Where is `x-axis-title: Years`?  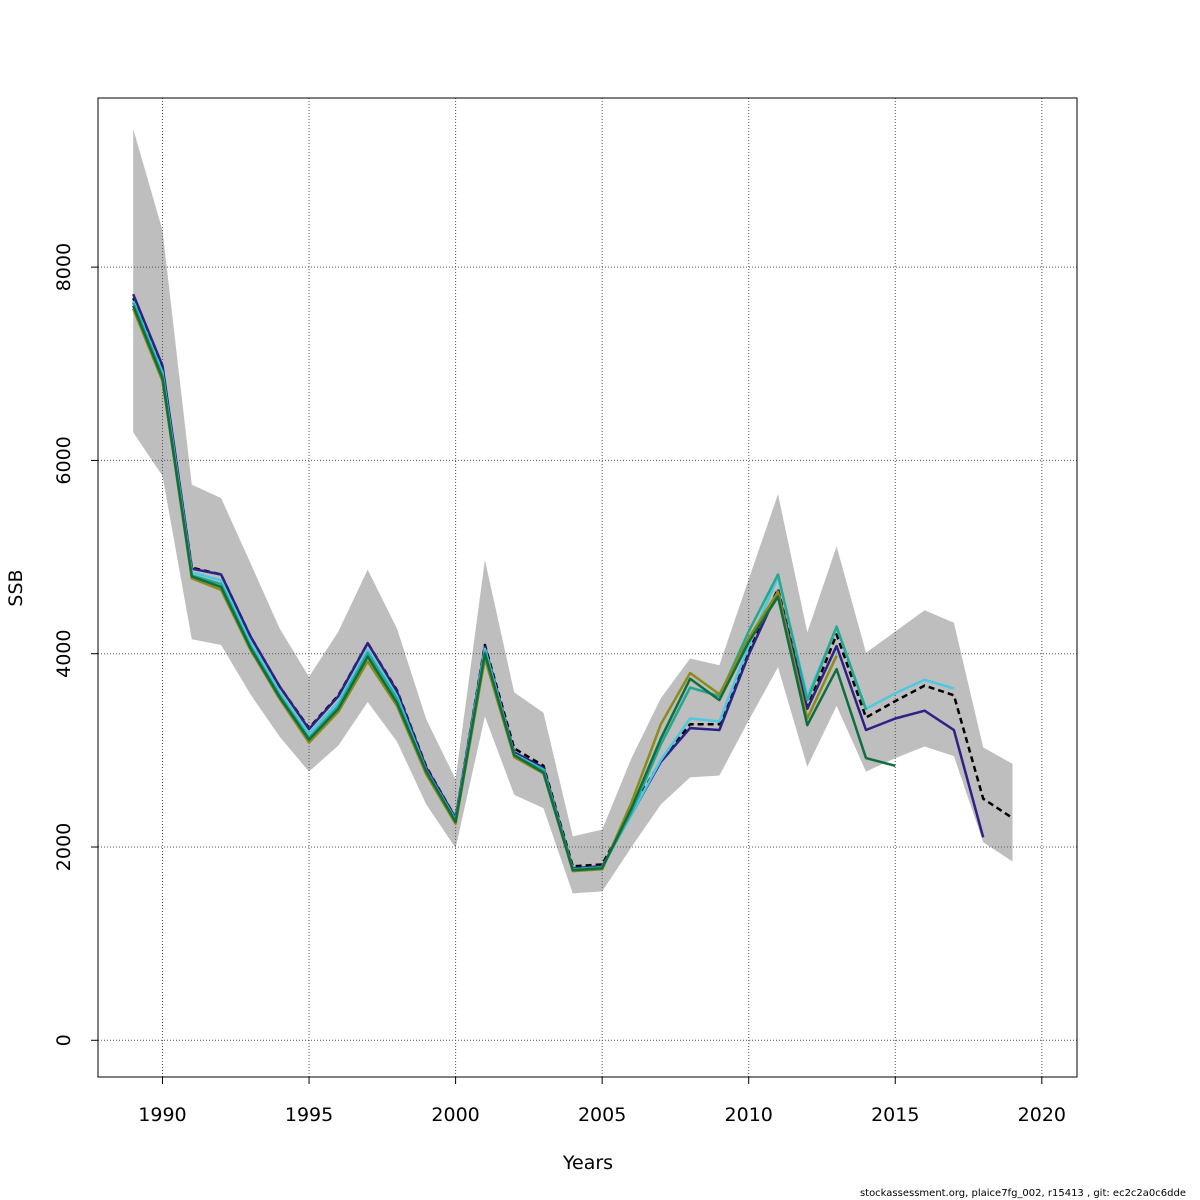
x-axis-title: Years is located at coordinates (587, 1163).